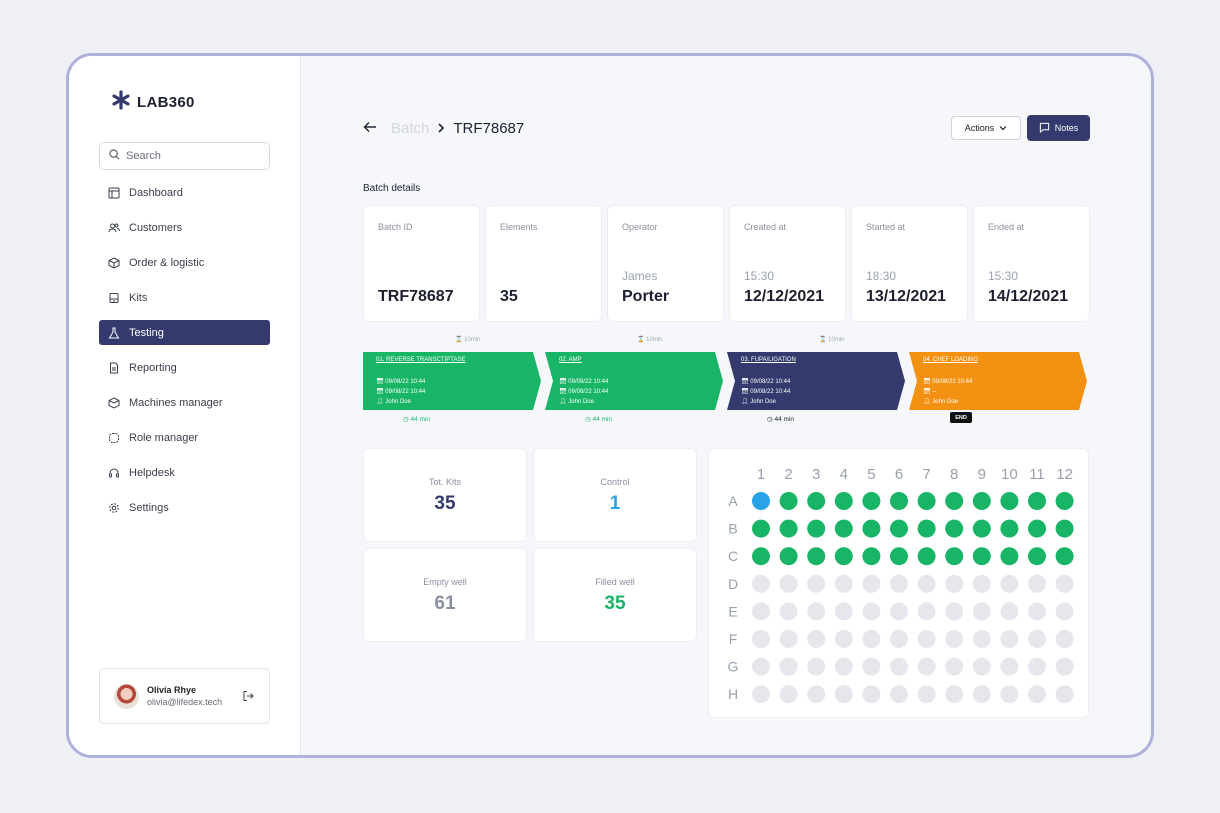 This screenshot has height=813, width=1220. Describe the element at coordinates (126, 696) in the screenshot. I see `avatar` at that location.